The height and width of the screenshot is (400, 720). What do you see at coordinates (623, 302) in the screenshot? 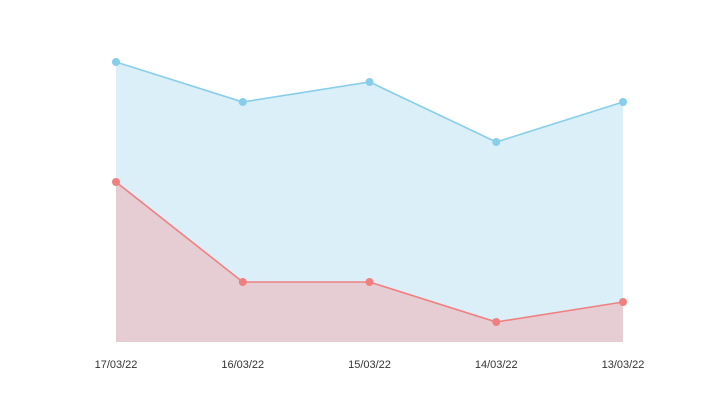
I see `series-2-point-13/03/22` at bounding box center [623, 302].